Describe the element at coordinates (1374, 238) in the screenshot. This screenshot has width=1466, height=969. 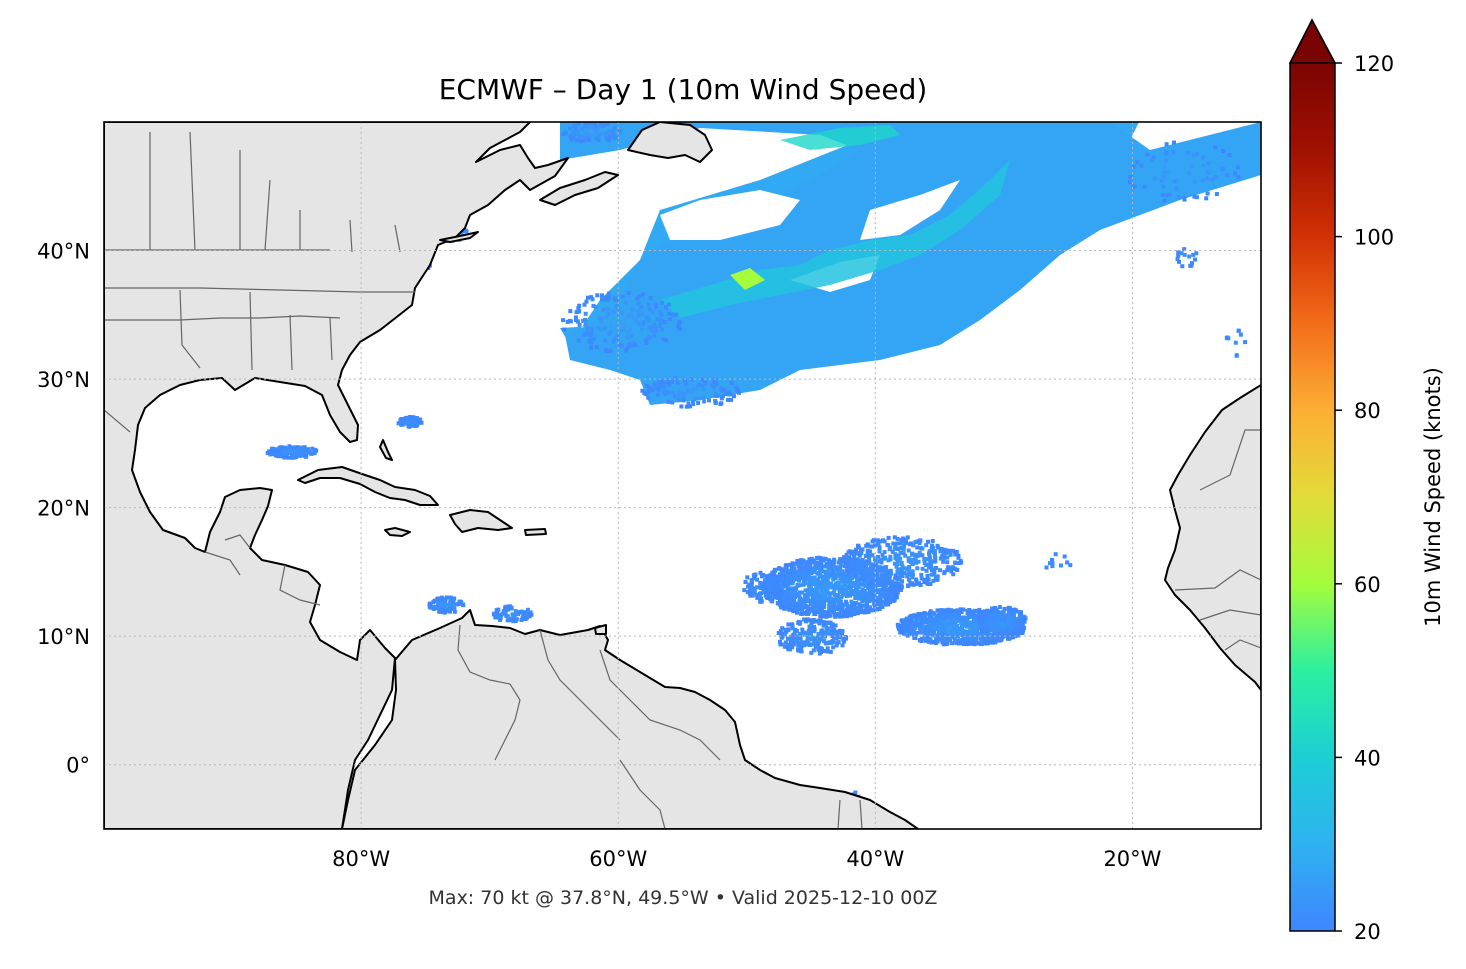
I see `colorbar-tick-label: 100` at that location.